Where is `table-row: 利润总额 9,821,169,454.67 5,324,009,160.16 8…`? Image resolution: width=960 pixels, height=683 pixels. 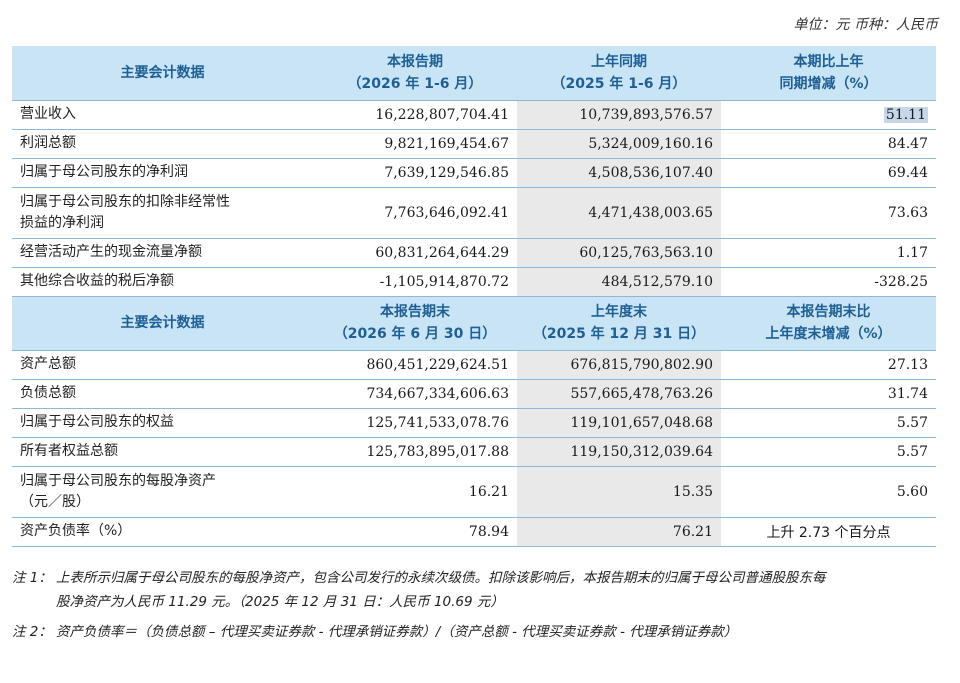 table-row: 利润总额 9,821,169,454.67 5,324,009,160.16 8… is located at coordinates (474, 144).